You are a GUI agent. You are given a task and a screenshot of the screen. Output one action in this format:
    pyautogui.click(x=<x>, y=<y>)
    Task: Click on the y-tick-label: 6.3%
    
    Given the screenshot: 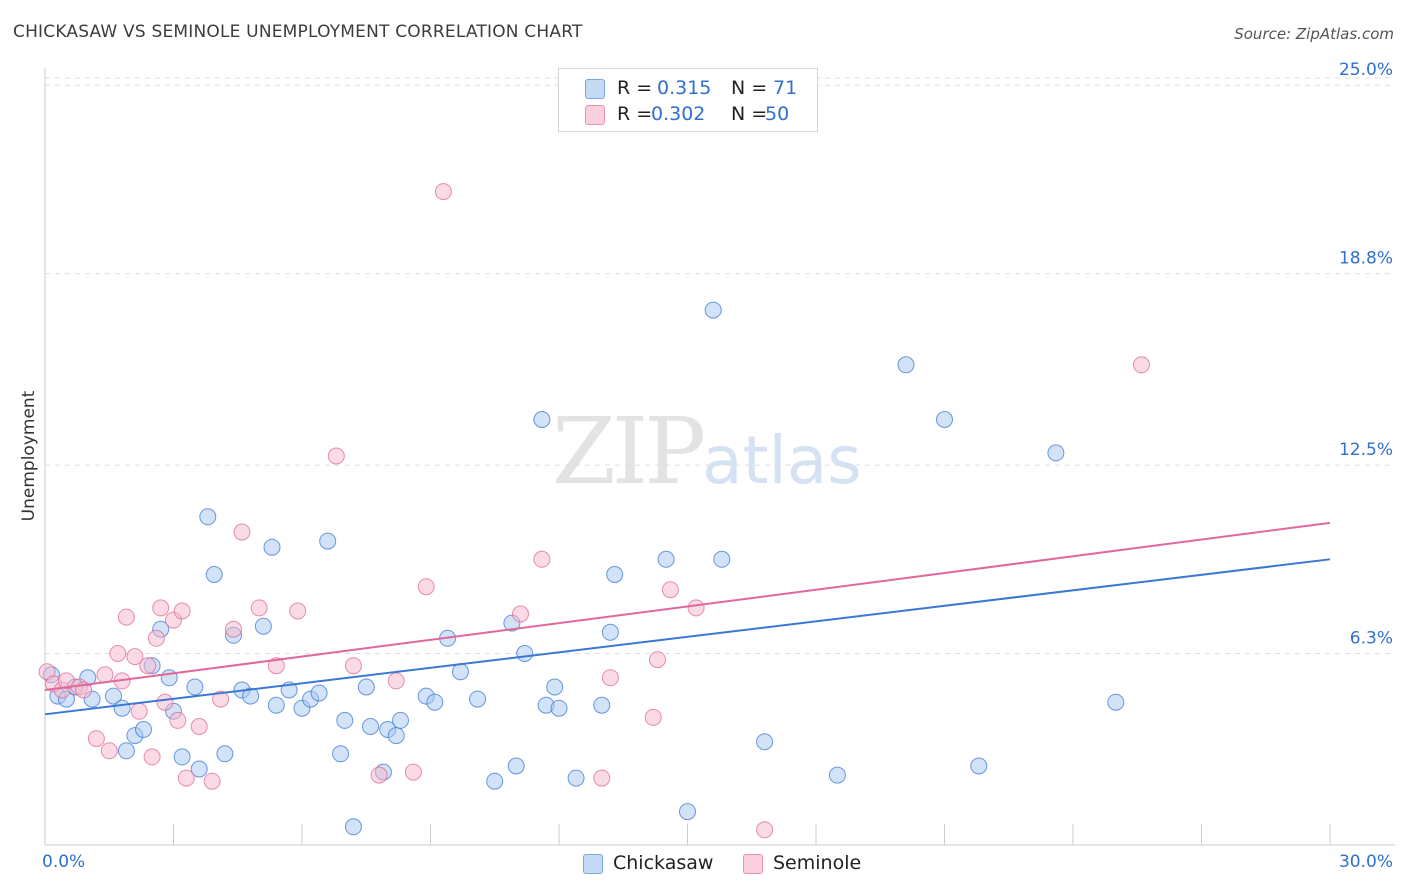 What is the action you would take?
    pyautogui.click(x=1371, y=639)
    